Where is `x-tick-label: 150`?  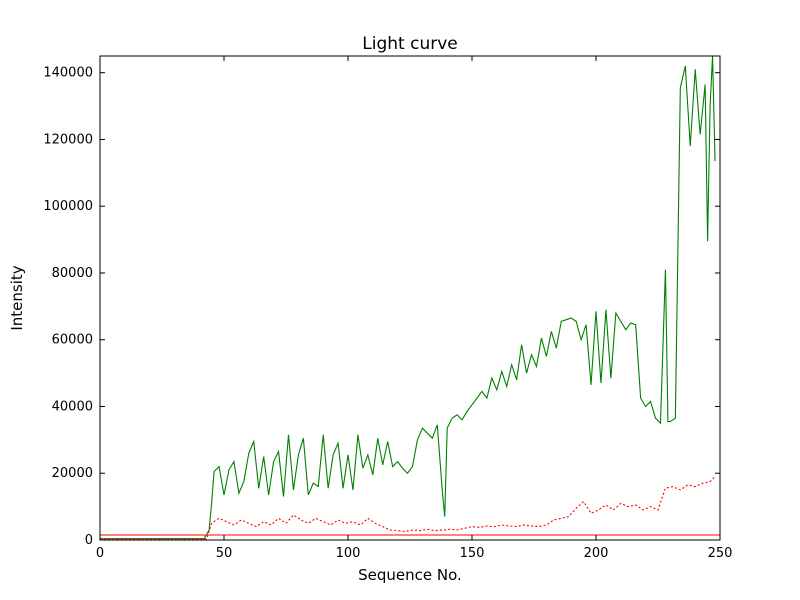
x-tick-label: 150 is located at coordinates (472, 553).